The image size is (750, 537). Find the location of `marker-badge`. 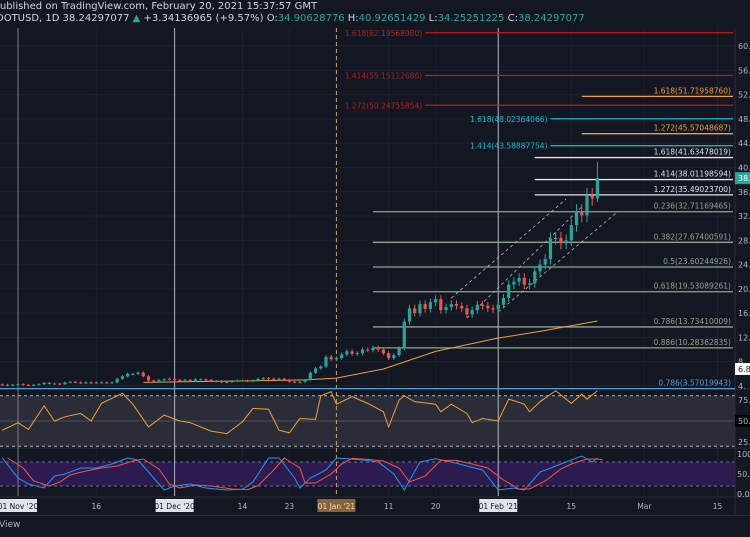

marker-badge is located at coordinates (742, 369).